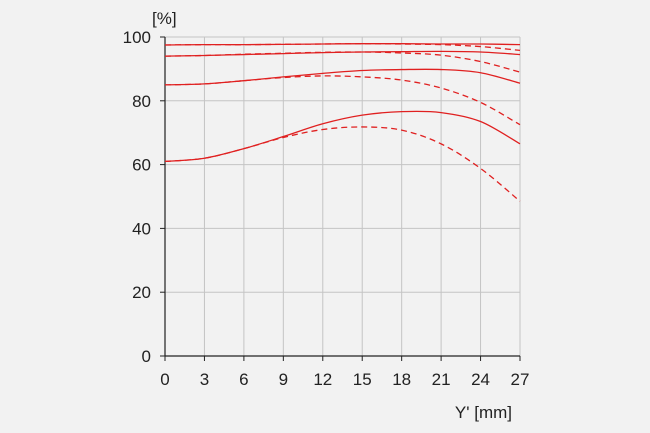 The height and width of the screenshot is (433, 650). Describe the element at coordinates (141, 101) in the screenshot. I see `y-tick-label: 80` at that location.